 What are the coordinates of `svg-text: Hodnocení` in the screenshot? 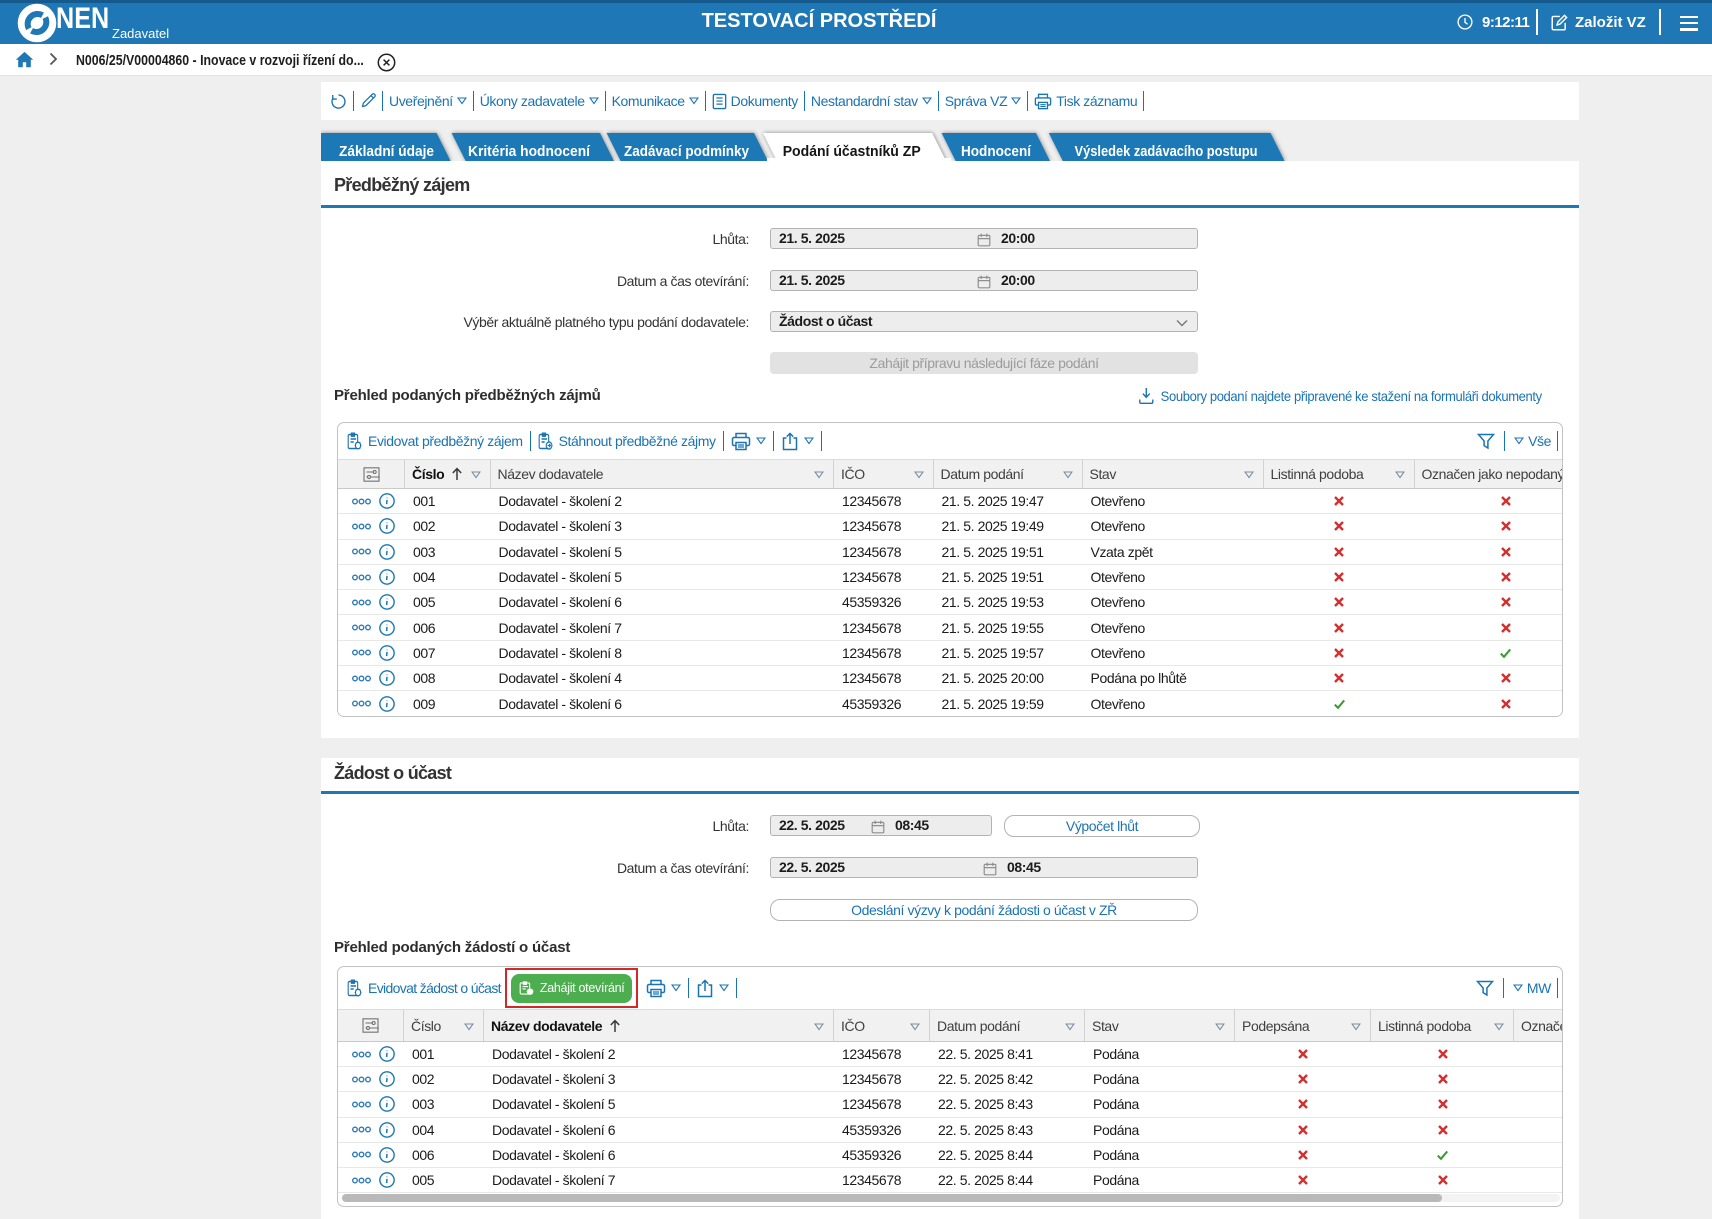 It's located at (996, 151).